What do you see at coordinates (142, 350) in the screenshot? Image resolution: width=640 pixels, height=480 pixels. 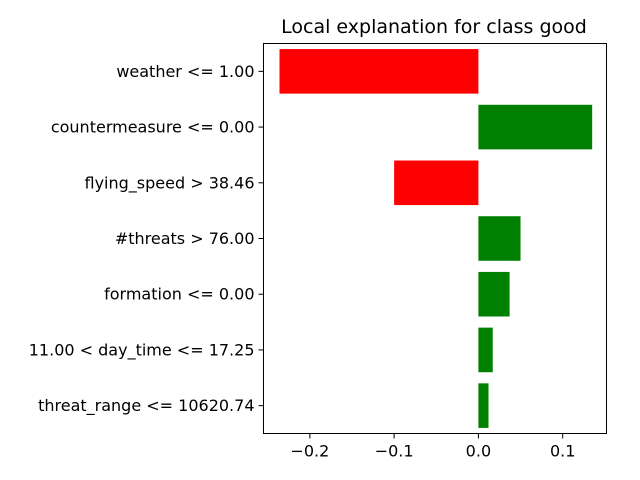 I see `y-tick-label-5: 11.00 < day_time <= 17.25` at bounding box center [142, 350].